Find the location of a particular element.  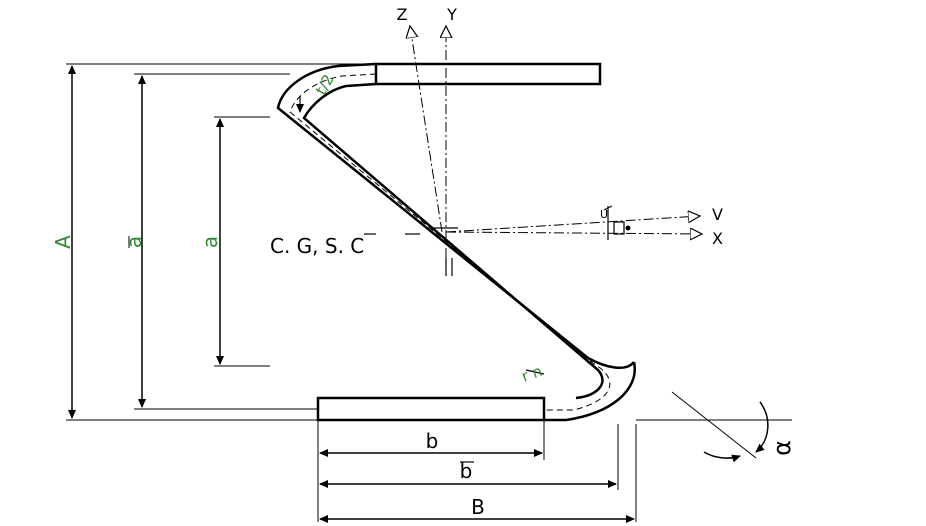

angle-alpha is located at coordinates (720, 427).